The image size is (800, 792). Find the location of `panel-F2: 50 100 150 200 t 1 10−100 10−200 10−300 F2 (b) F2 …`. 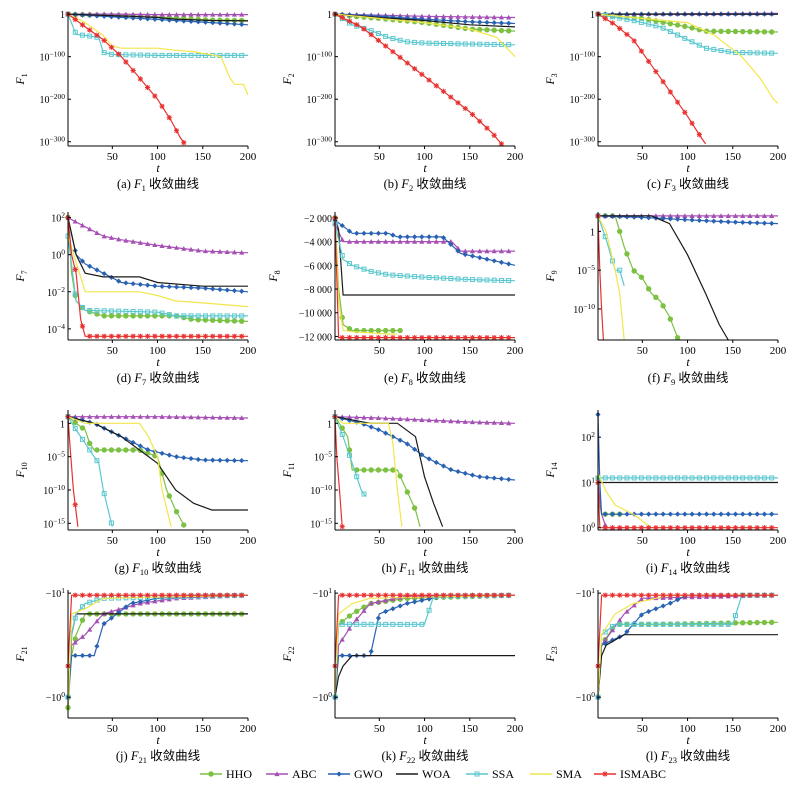

panel-F2: 50 100 150 200 t 1 10−100 10−200 10−300 F2 (b) F2 … is located at coordinates (402, 101).